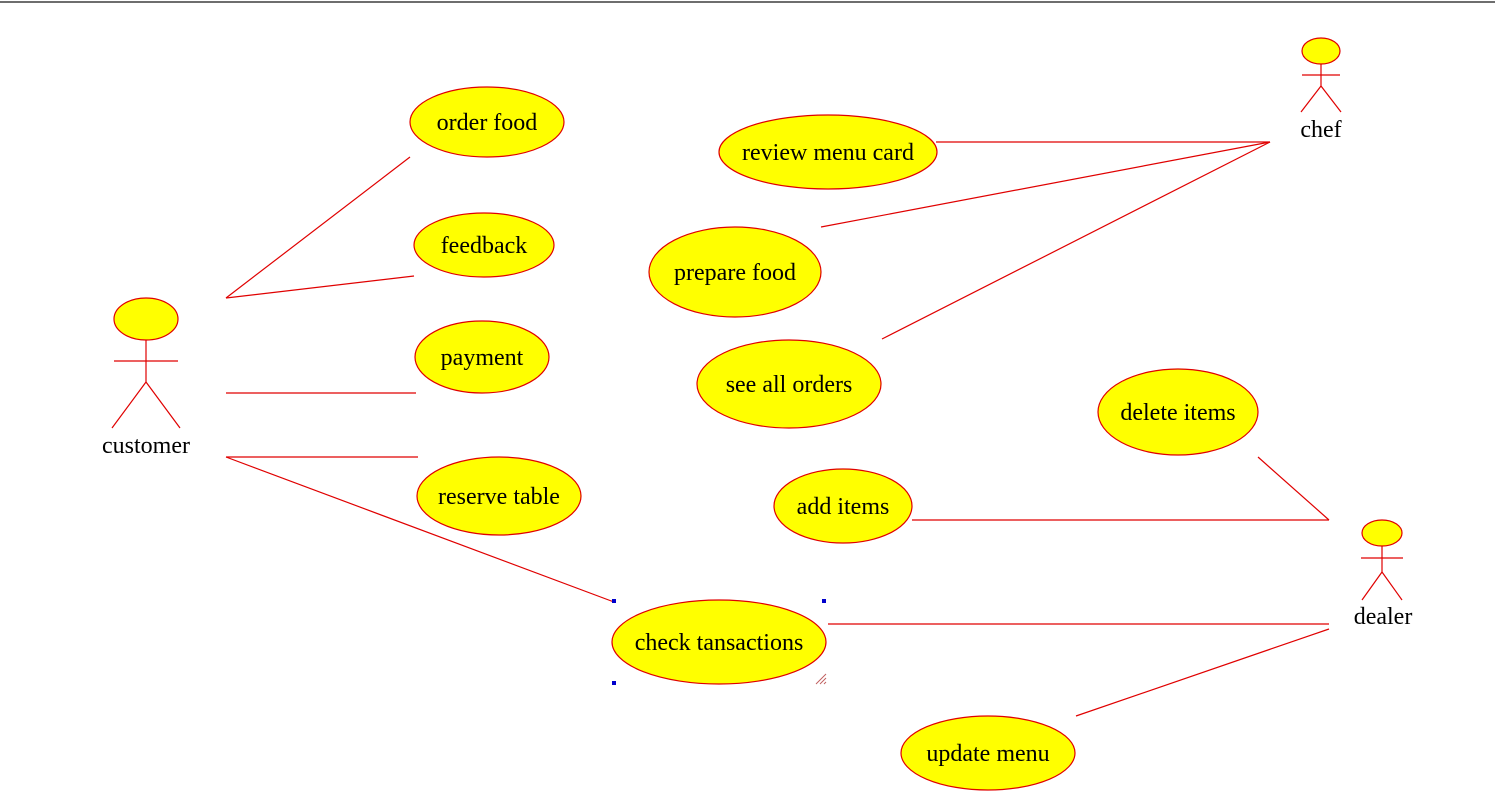  I want to click on assoc-customer-check-transactions, so click(420, 529).